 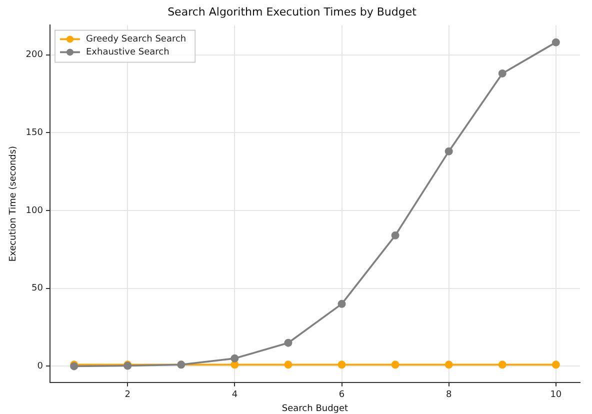 I want to click on y-tick-label: 50, so click(x=38, y=289).